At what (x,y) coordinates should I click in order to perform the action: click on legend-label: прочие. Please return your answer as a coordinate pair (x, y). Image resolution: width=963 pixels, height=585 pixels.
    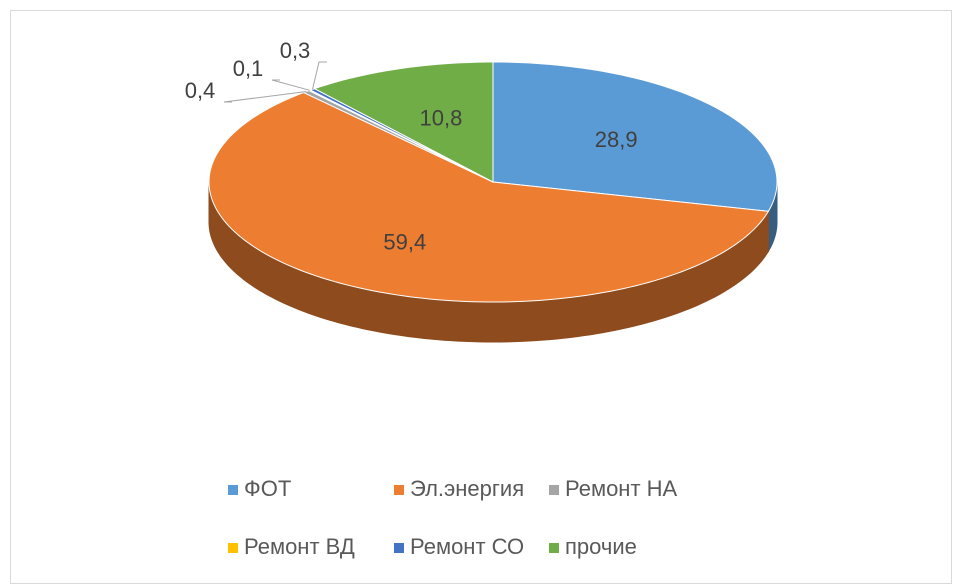
    Looking at the image, I should click on (601, 546).